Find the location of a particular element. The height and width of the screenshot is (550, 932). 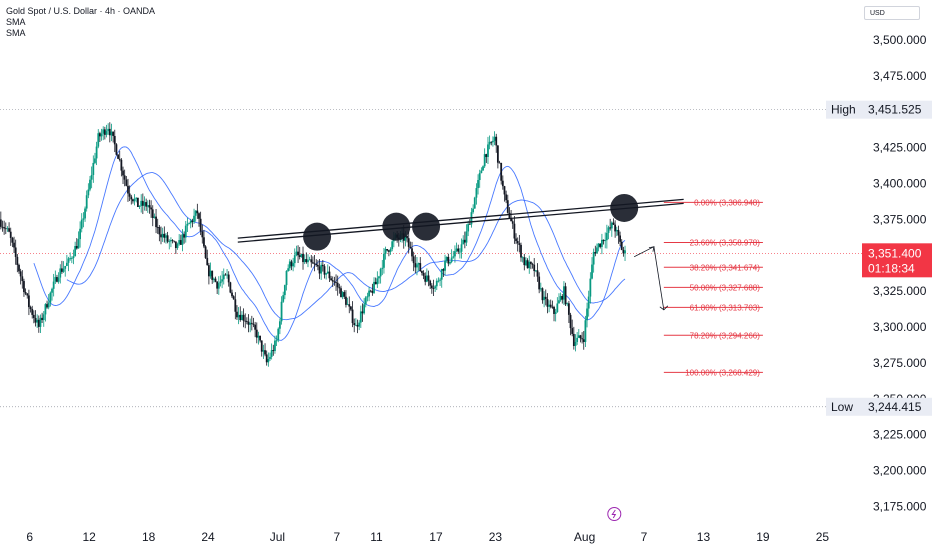

x-tick-label: 17 is located at coordinates (436, 537).